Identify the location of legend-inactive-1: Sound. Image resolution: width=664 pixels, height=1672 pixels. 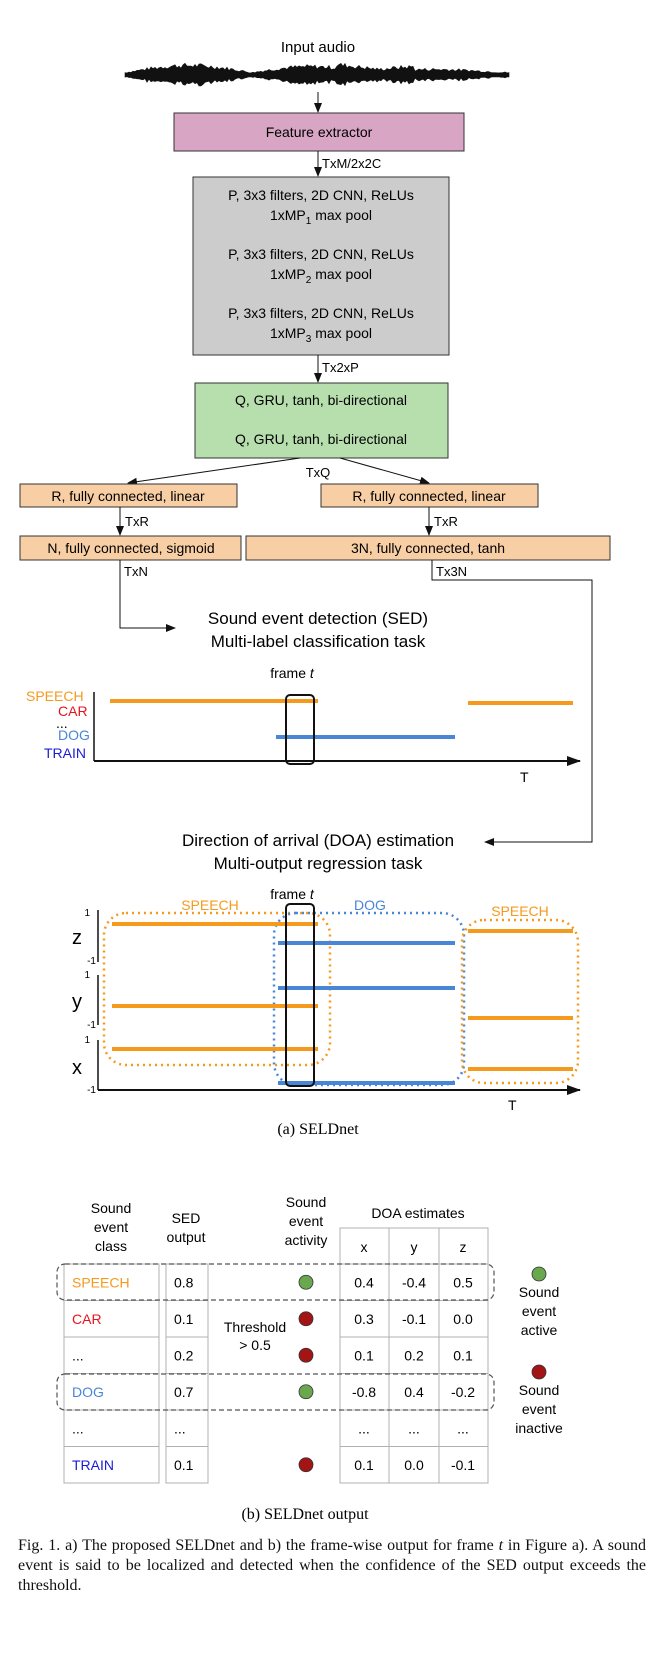
(539, 1390).